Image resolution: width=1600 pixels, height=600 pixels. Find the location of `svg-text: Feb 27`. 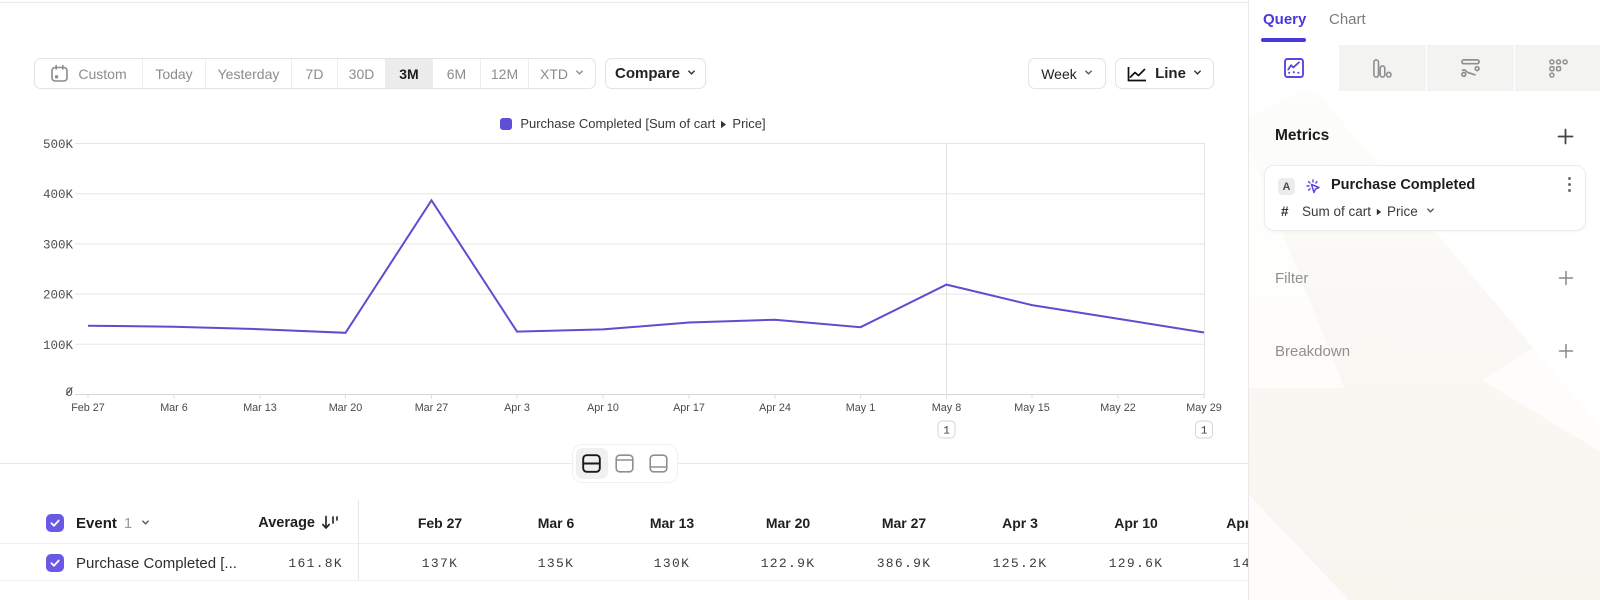

svg-text: Feb 27 is located at coordinates (88, 408).